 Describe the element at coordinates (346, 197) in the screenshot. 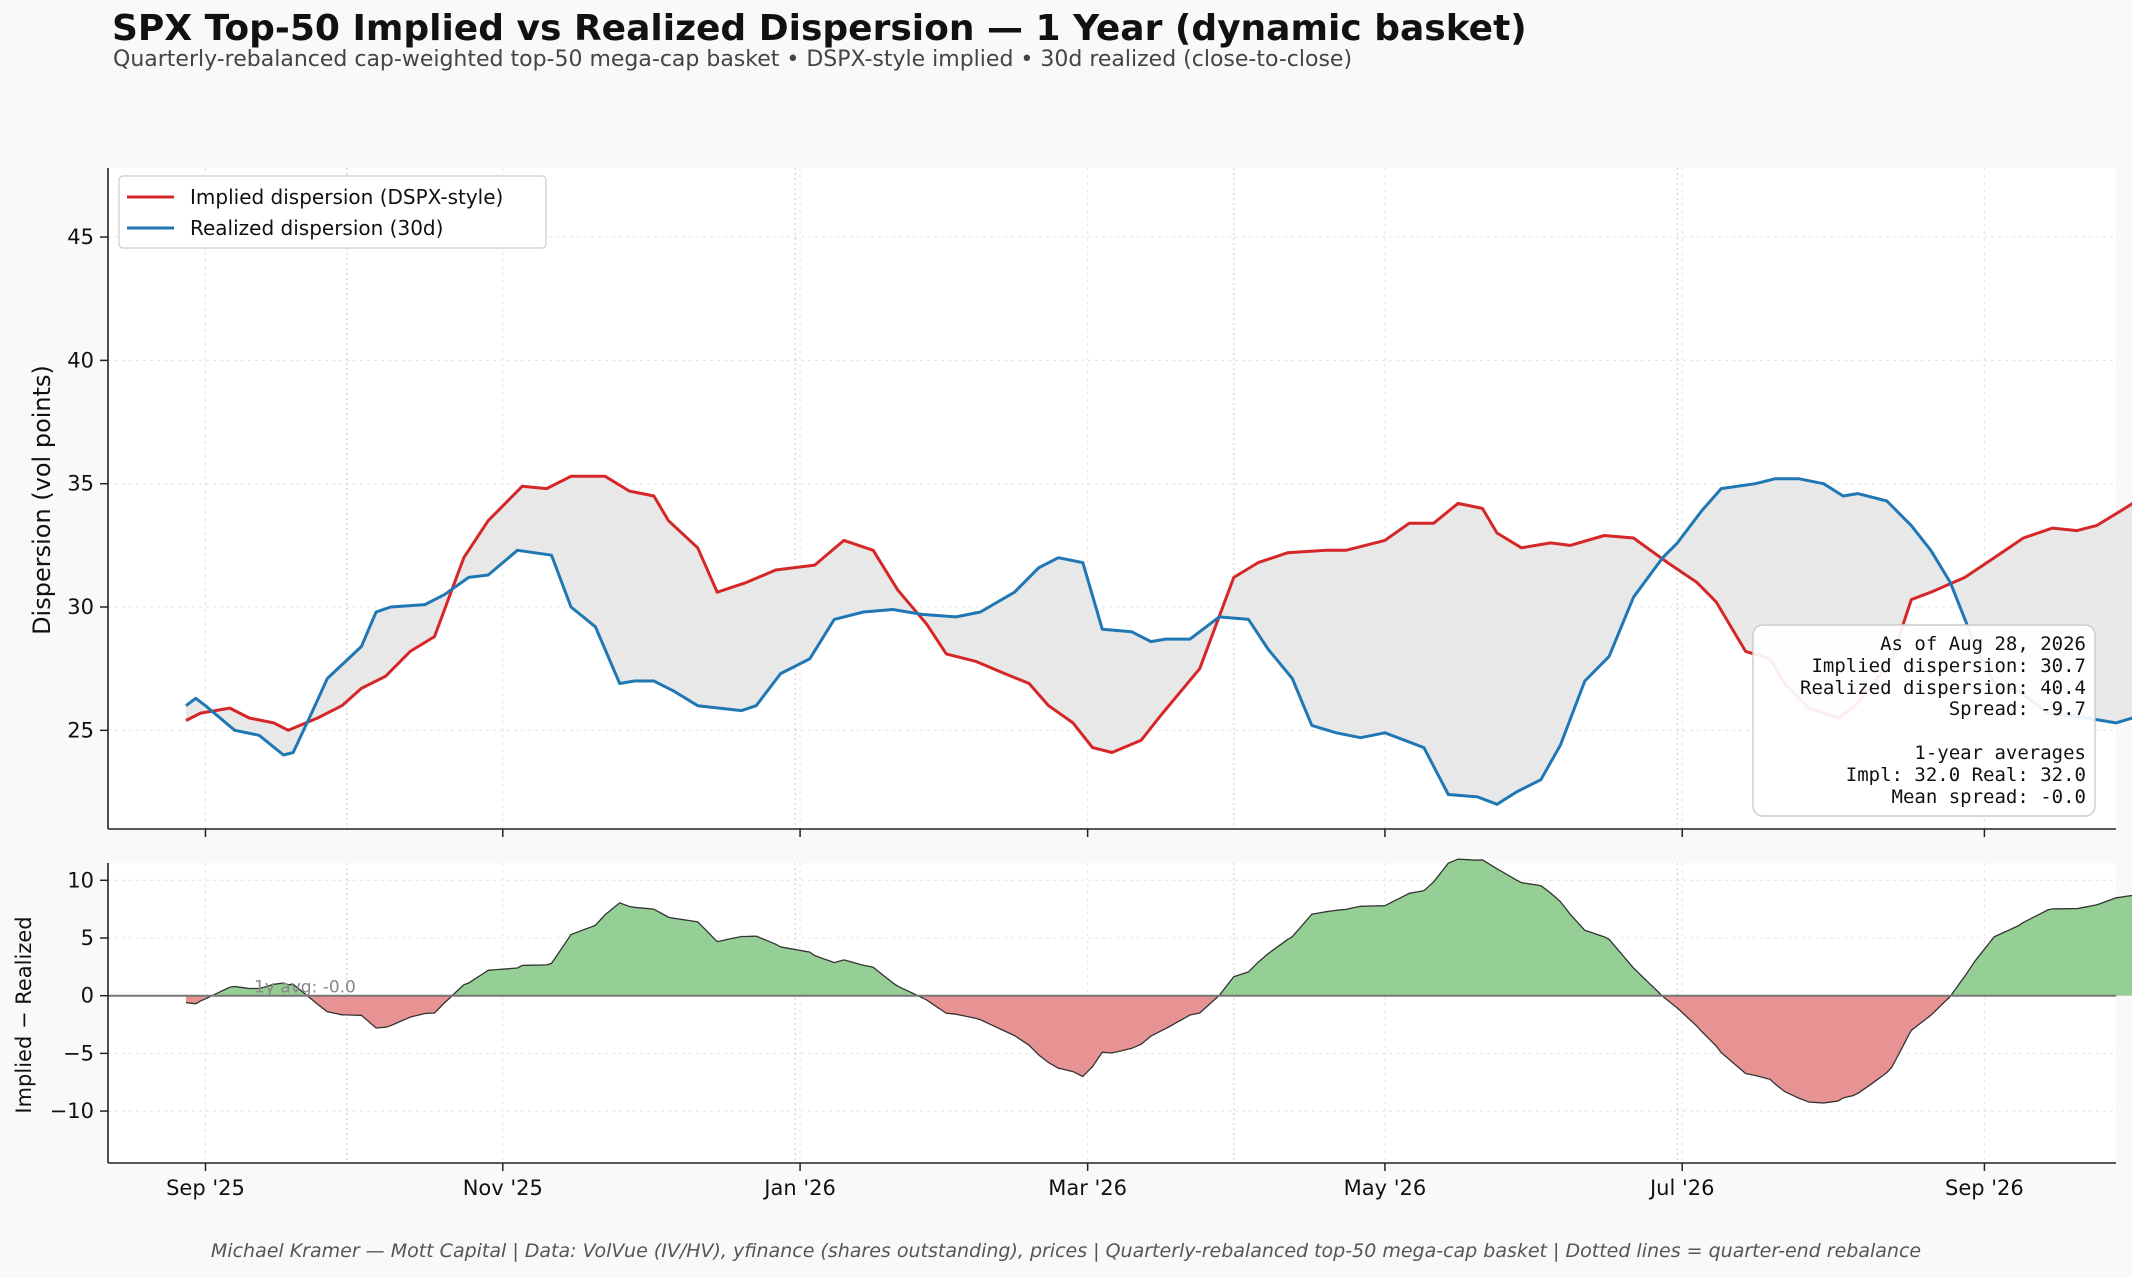

I see `legend-implied-label: Implied dispersion (DSPX-style)` at that location.